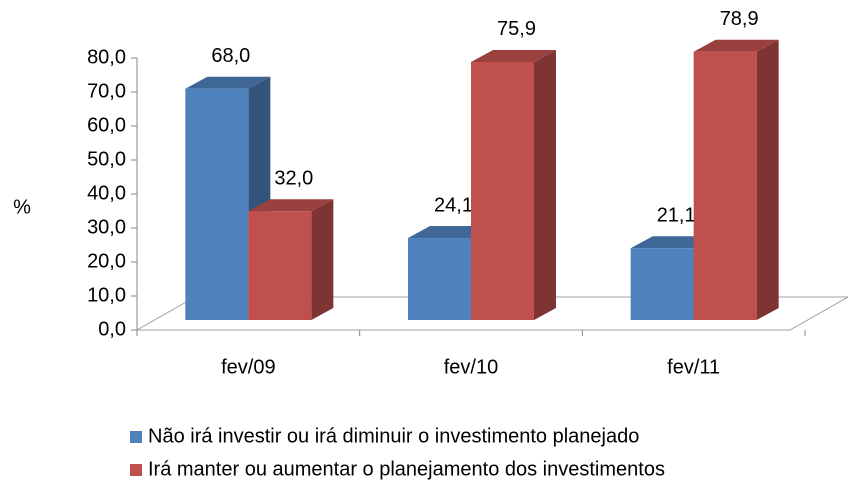  What do you see at coordinates (106, 261) in the screenshot?
I see `y-tick-label: 20,0` at bounding box center [106, 261].